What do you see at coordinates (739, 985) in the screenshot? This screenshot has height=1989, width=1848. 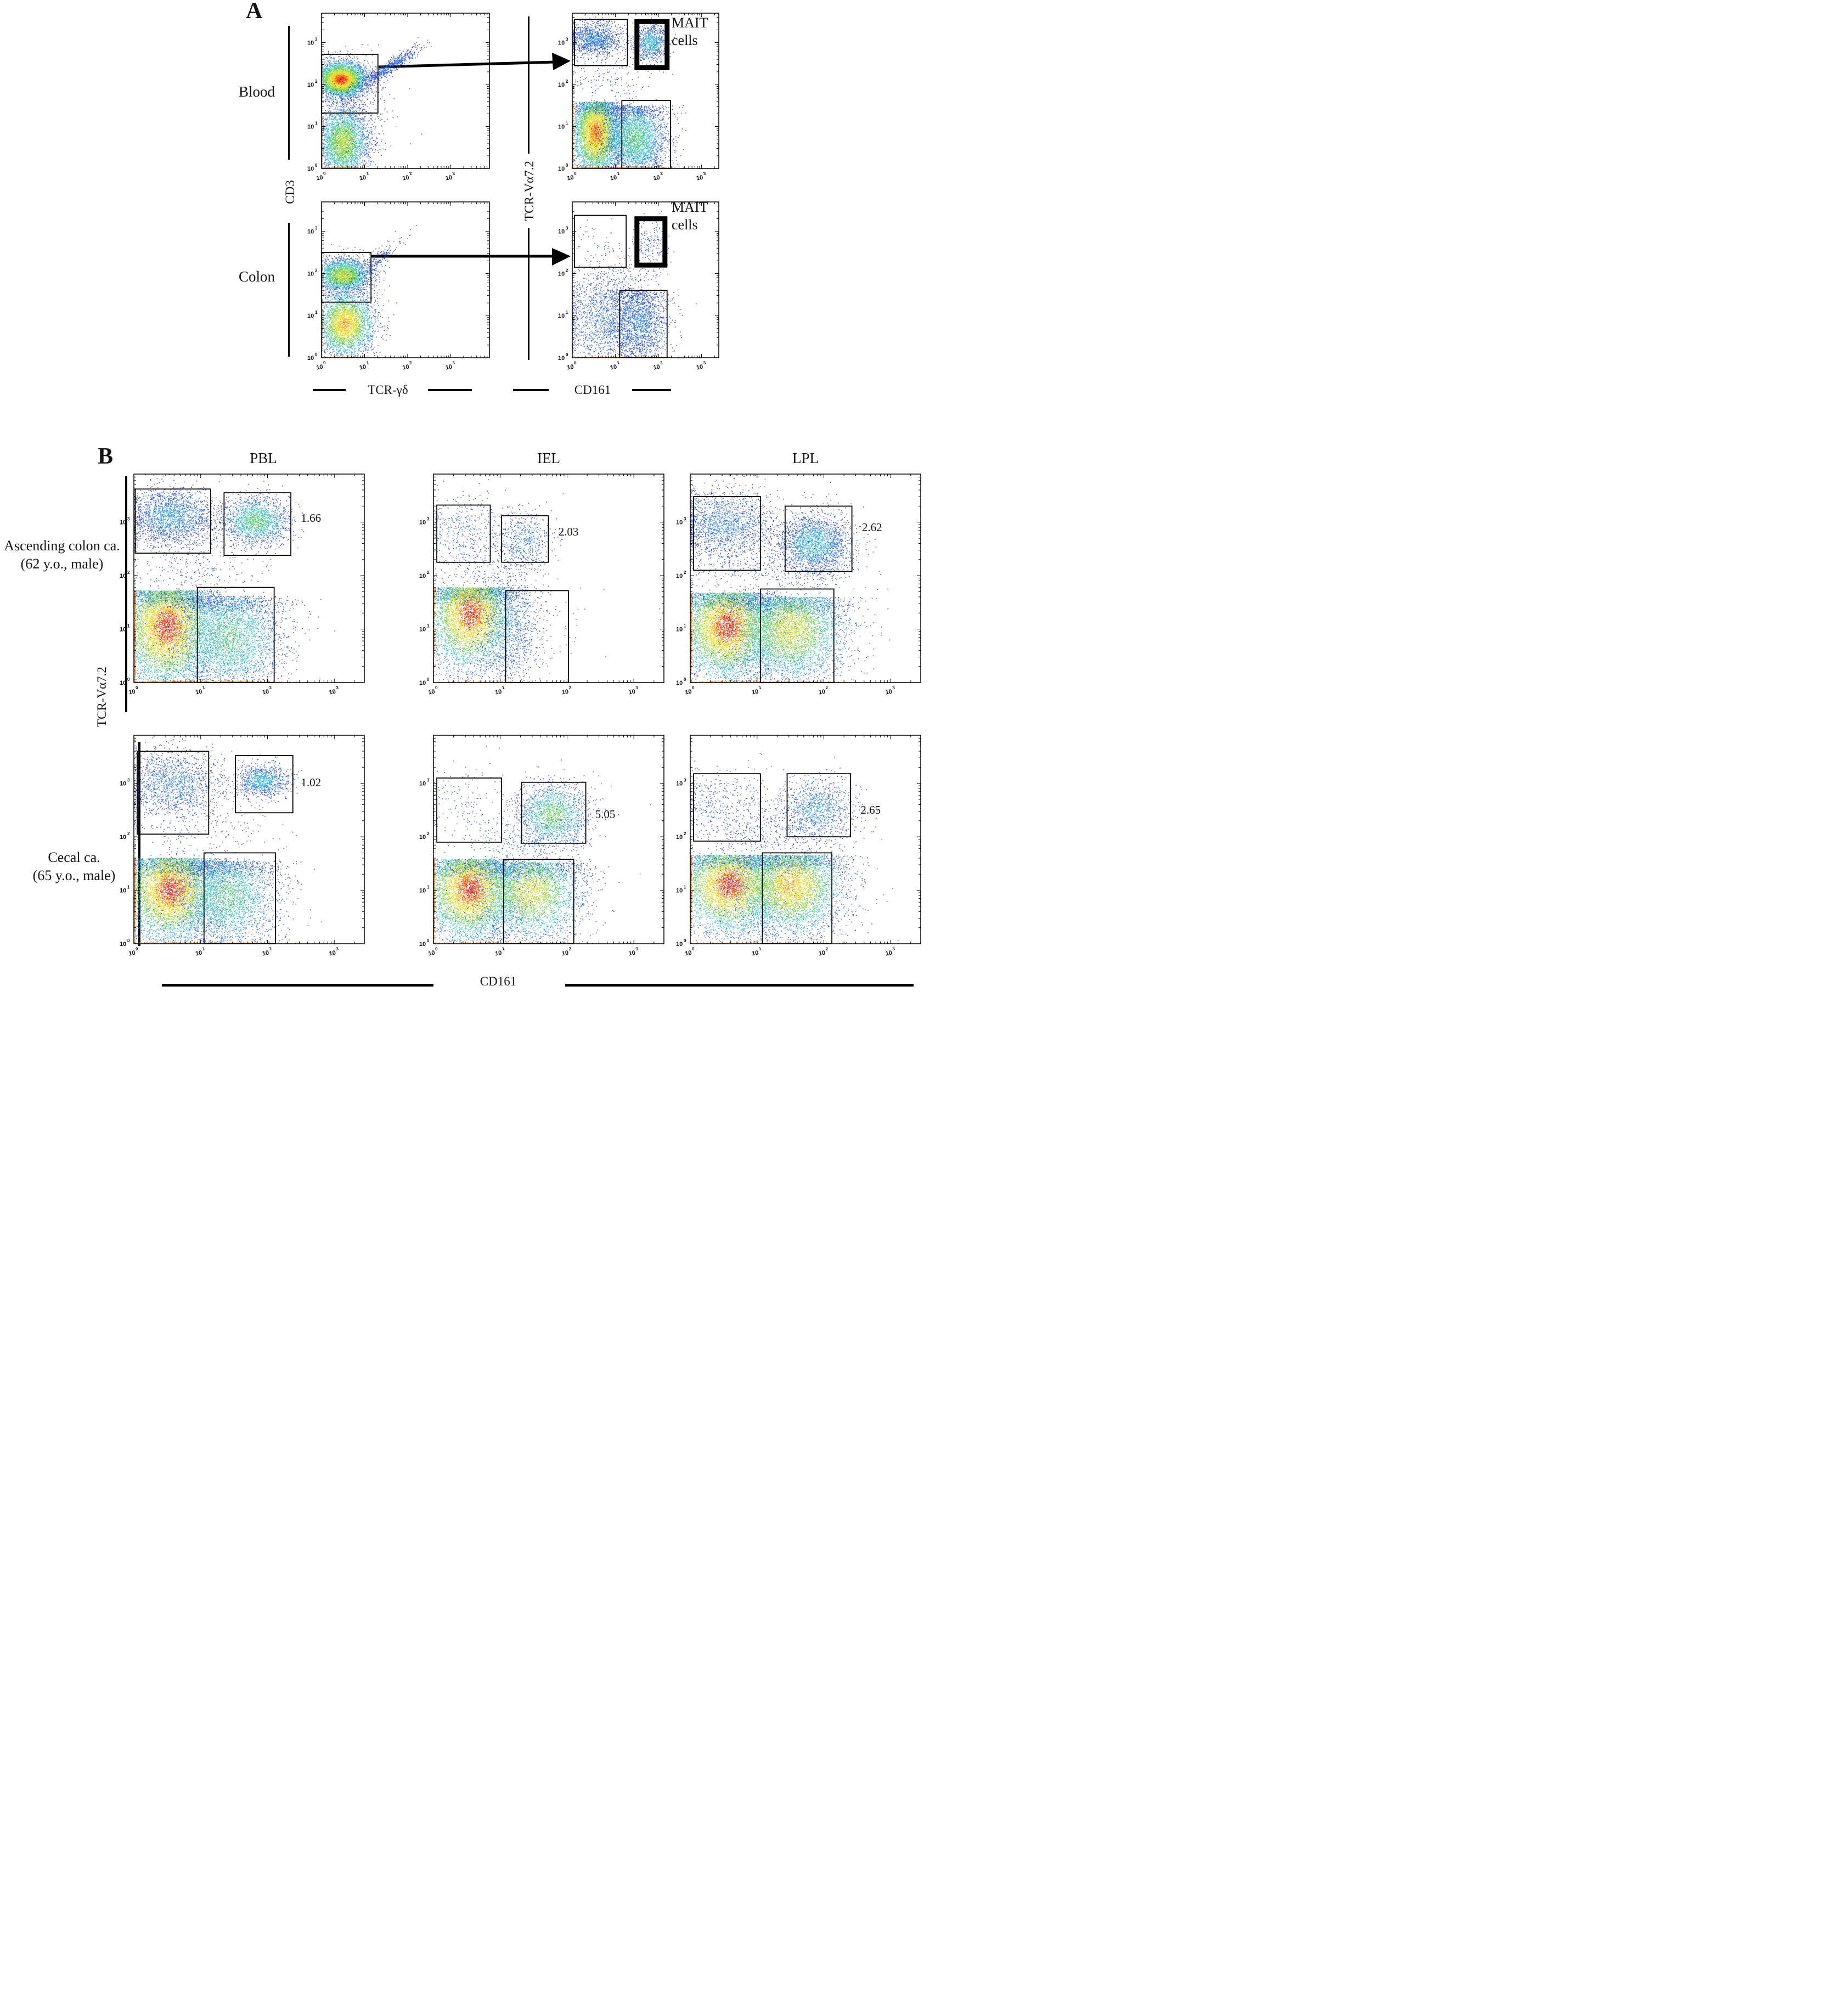 I see `cd161-b-bar-right` at bounding box center [739, 985].